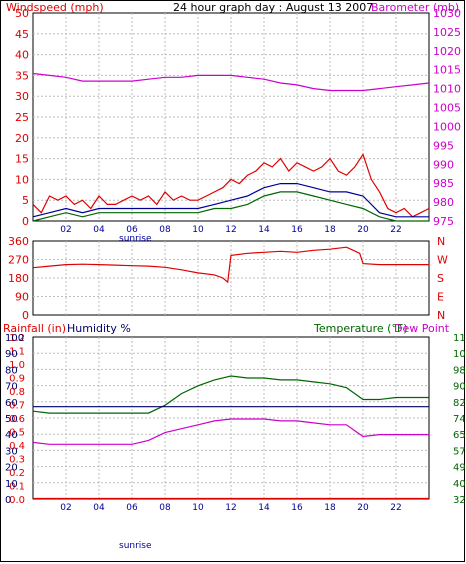 The height and width of the screenshot is (564, 466). I want to click on x-tick-label-bottom: 12, so click(230, 508).